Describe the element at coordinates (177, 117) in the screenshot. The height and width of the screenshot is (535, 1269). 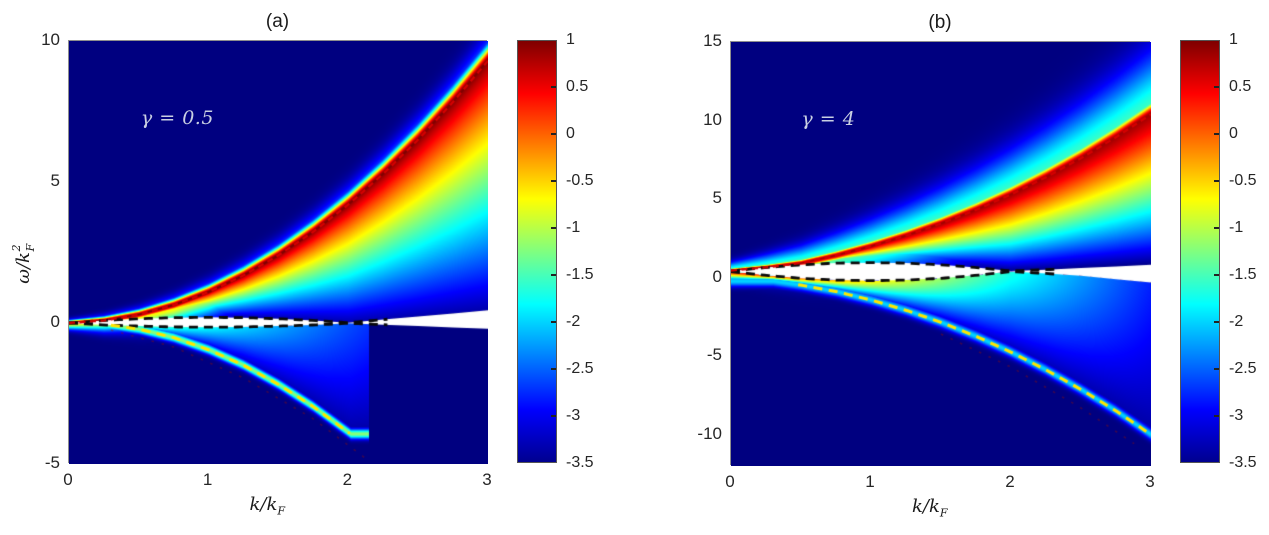
I see `panel-a-gamma-annotation: γ = 0.5` at that location.